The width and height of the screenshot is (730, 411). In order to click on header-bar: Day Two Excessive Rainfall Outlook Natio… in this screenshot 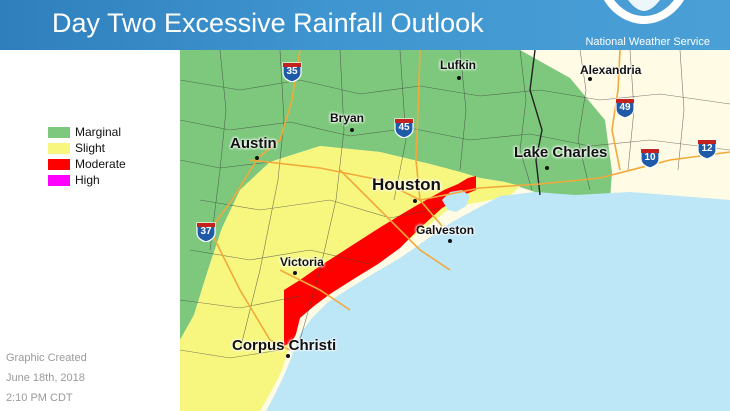, I will do `click(365, 25)`.